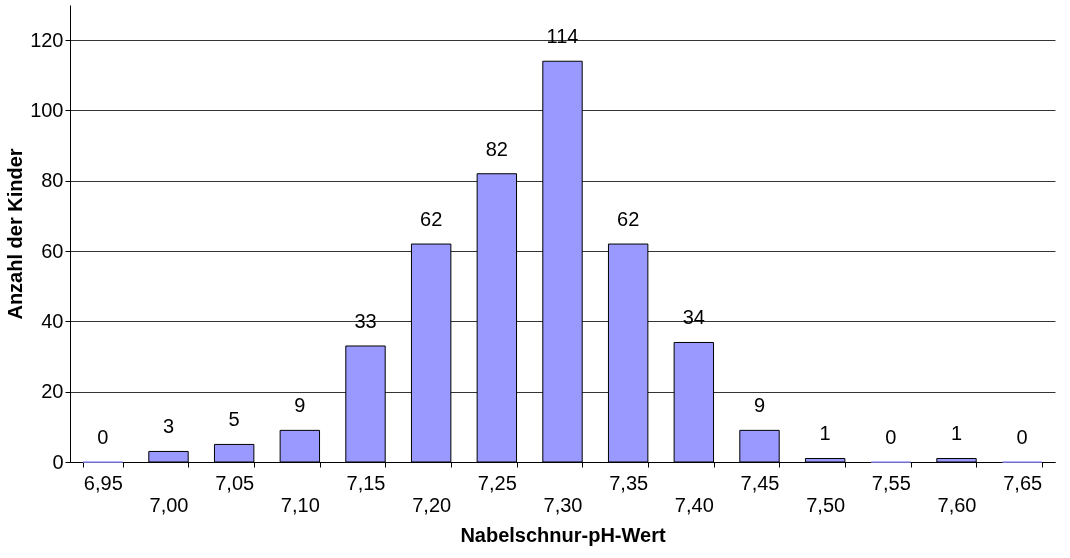 This screenshot has width=1070, height=558. What do you see at coordinates (52, 391) in the screenshot?
I see `y-tick-label: 20` at bounding box center [52, 391].